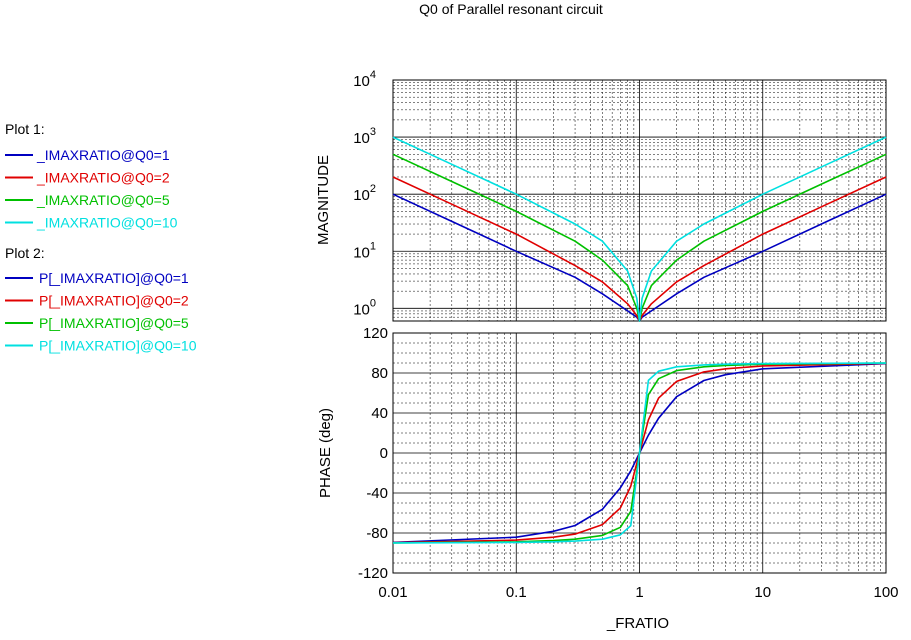 Image resolution: width=911 pixels, height=640 pixels. What do you see at coordinates (379, 413) in the screenshot?
I see `y-tick-label: 40` at bounding box center [379, 413].